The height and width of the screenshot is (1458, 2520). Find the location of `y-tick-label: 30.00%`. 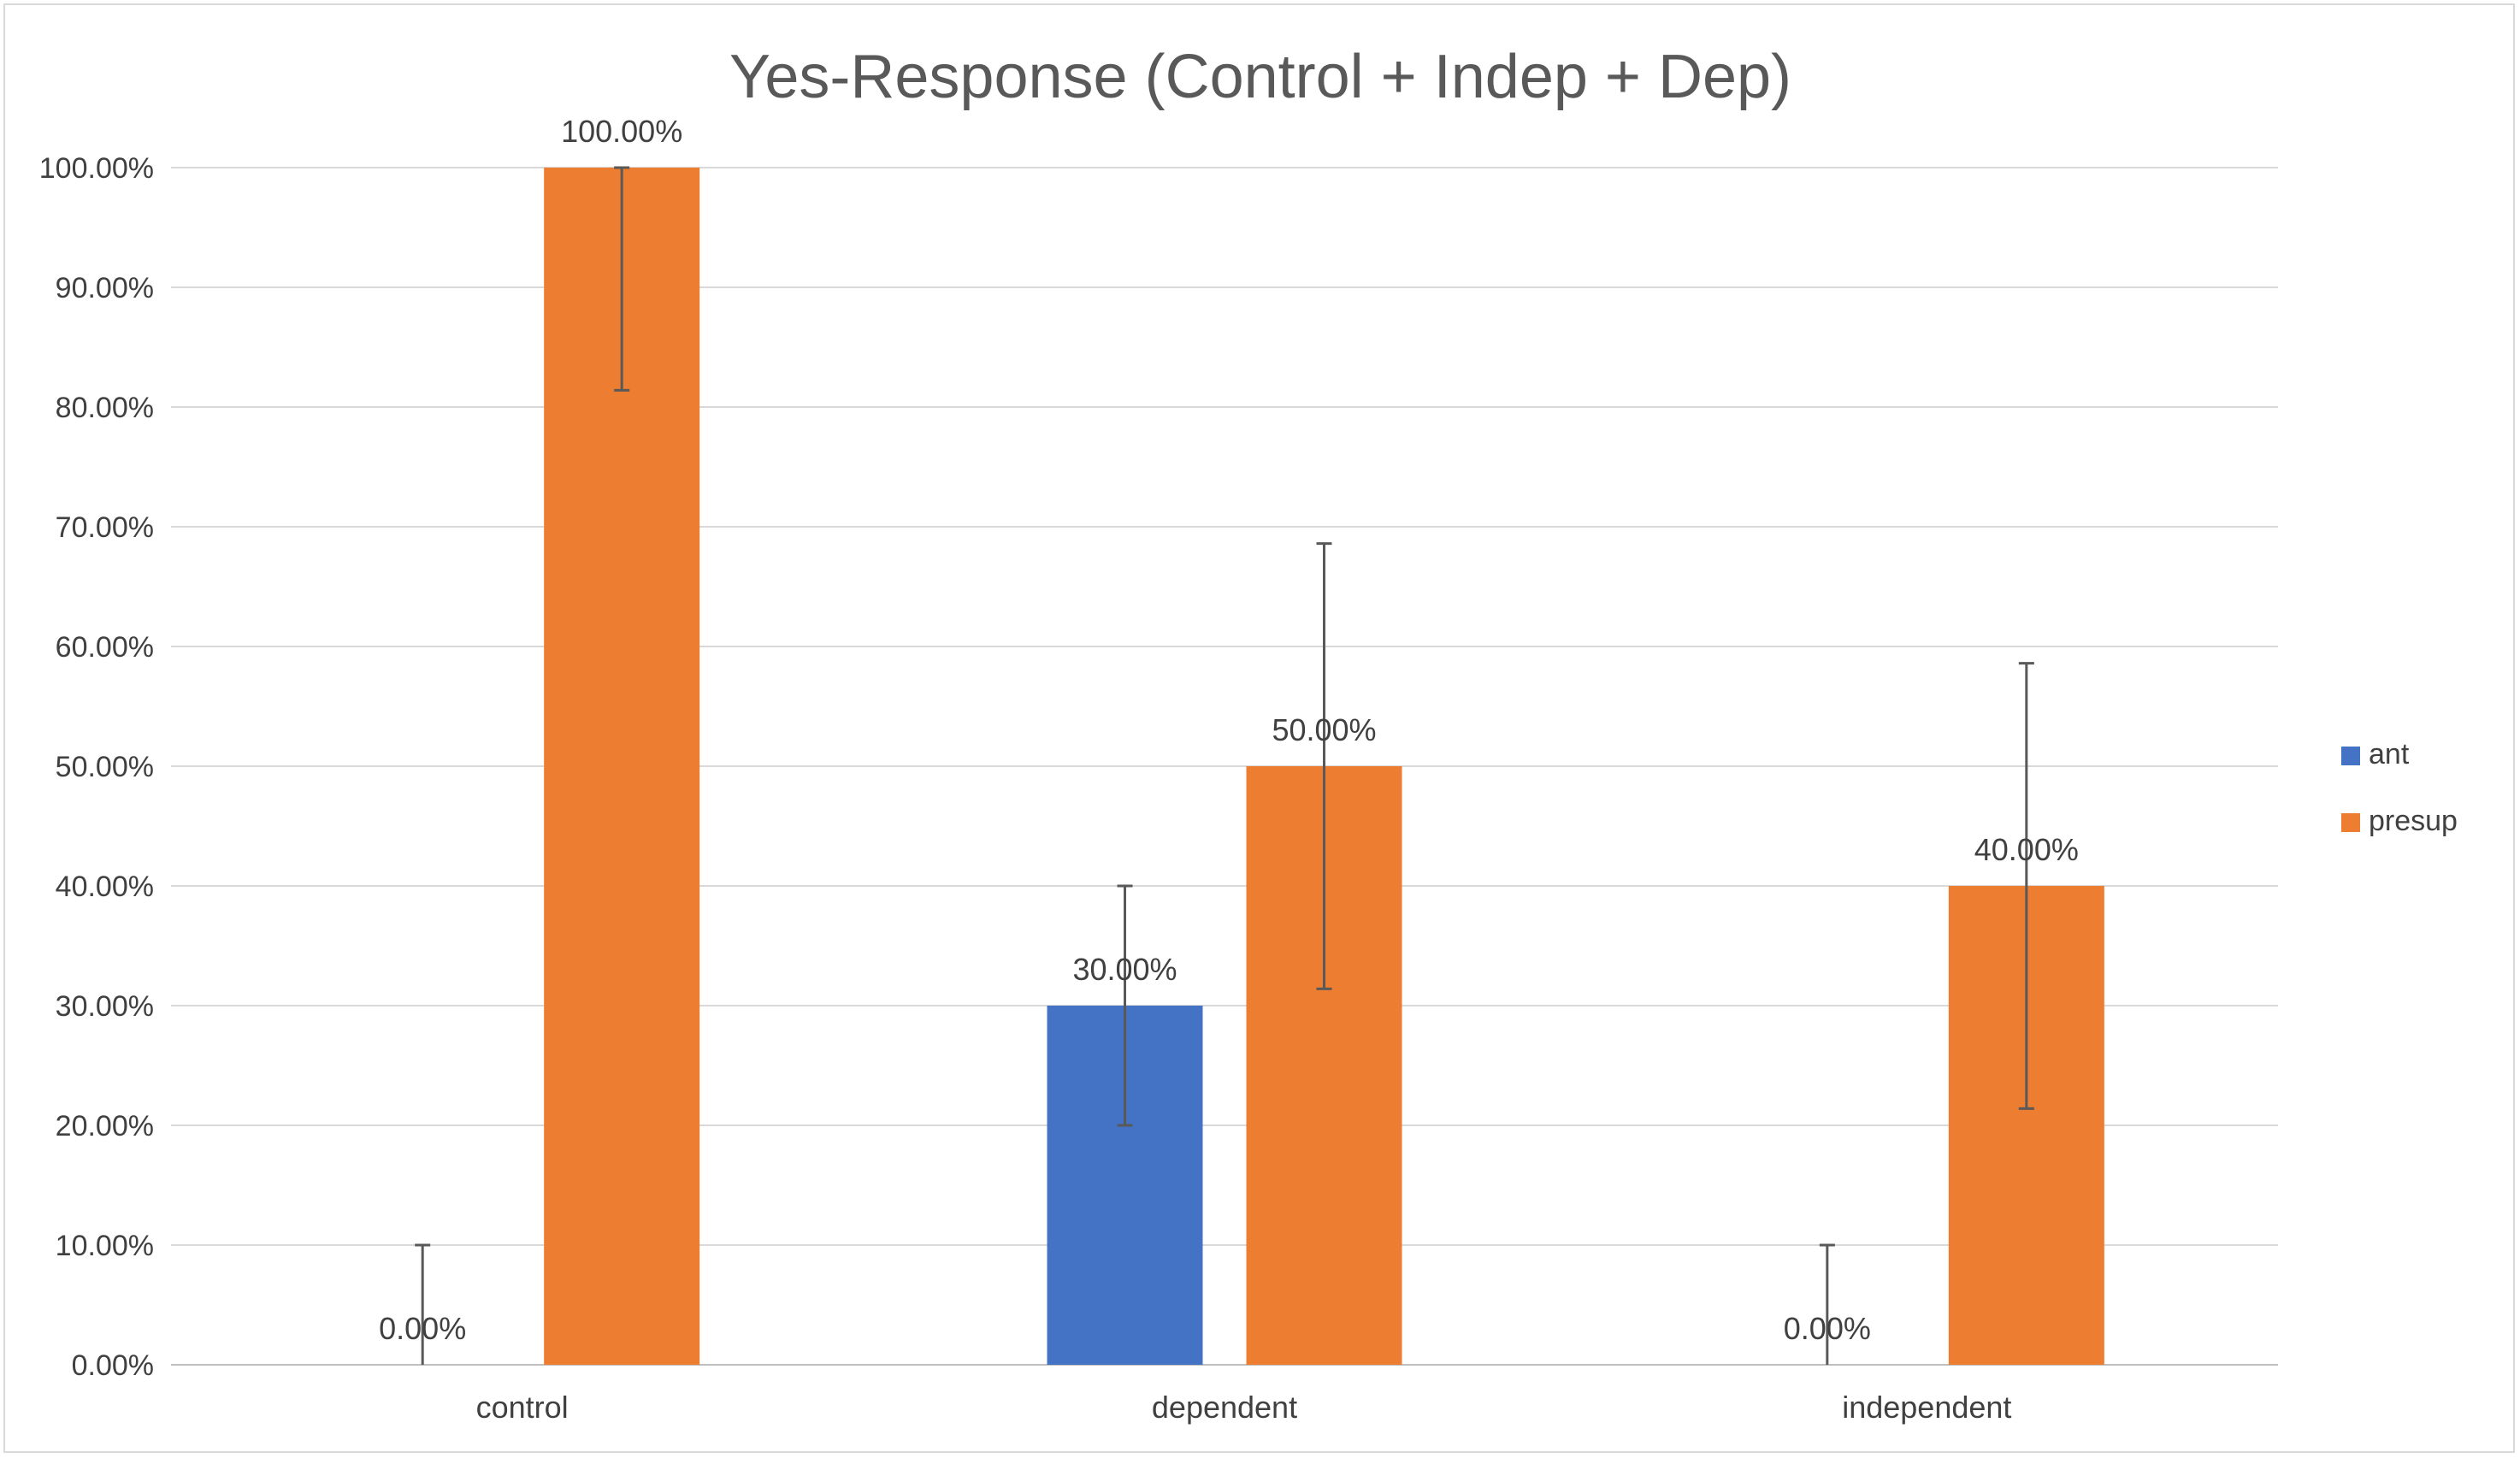

y-tick-label: 30.00% is located at coordinates (105, 1006).